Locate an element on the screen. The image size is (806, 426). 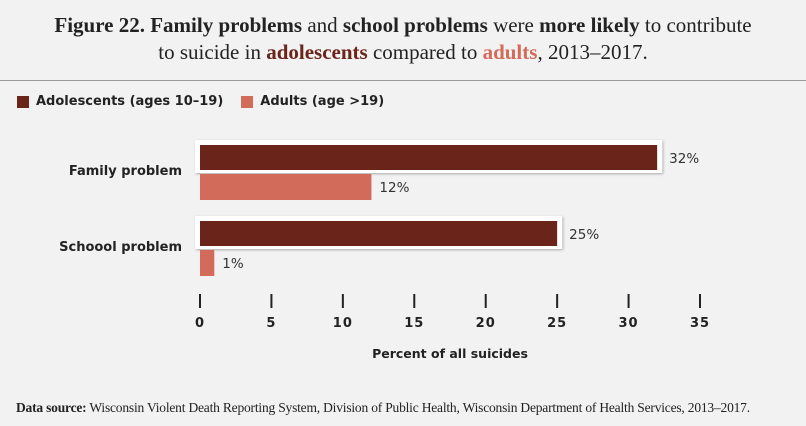
x-tick-label: 20 is located at coordinates (486, 323).